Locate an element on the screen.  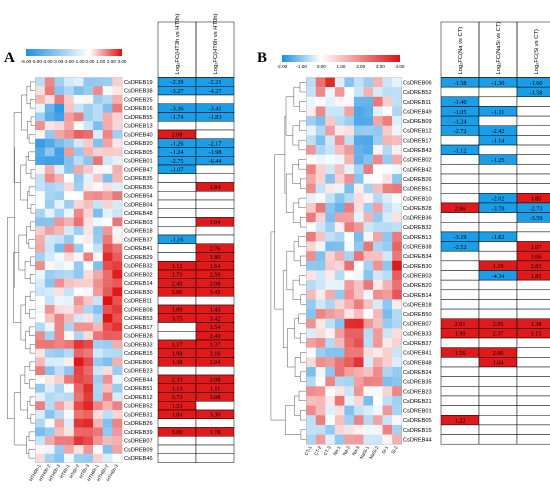
color-scale-tick-label: -4.00 is located at coordinates (47, 61).